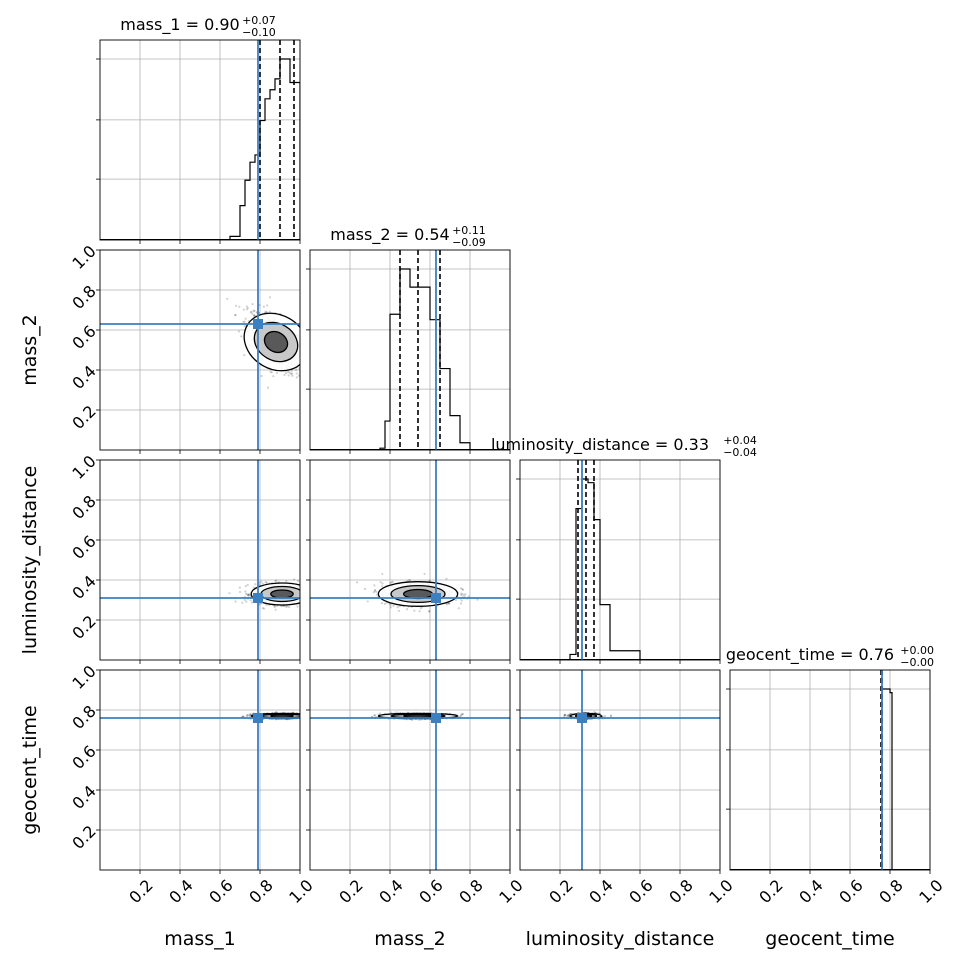 The image size is (970, 970). I want to click on y-tick-label: 0.6, so click(83, 337).